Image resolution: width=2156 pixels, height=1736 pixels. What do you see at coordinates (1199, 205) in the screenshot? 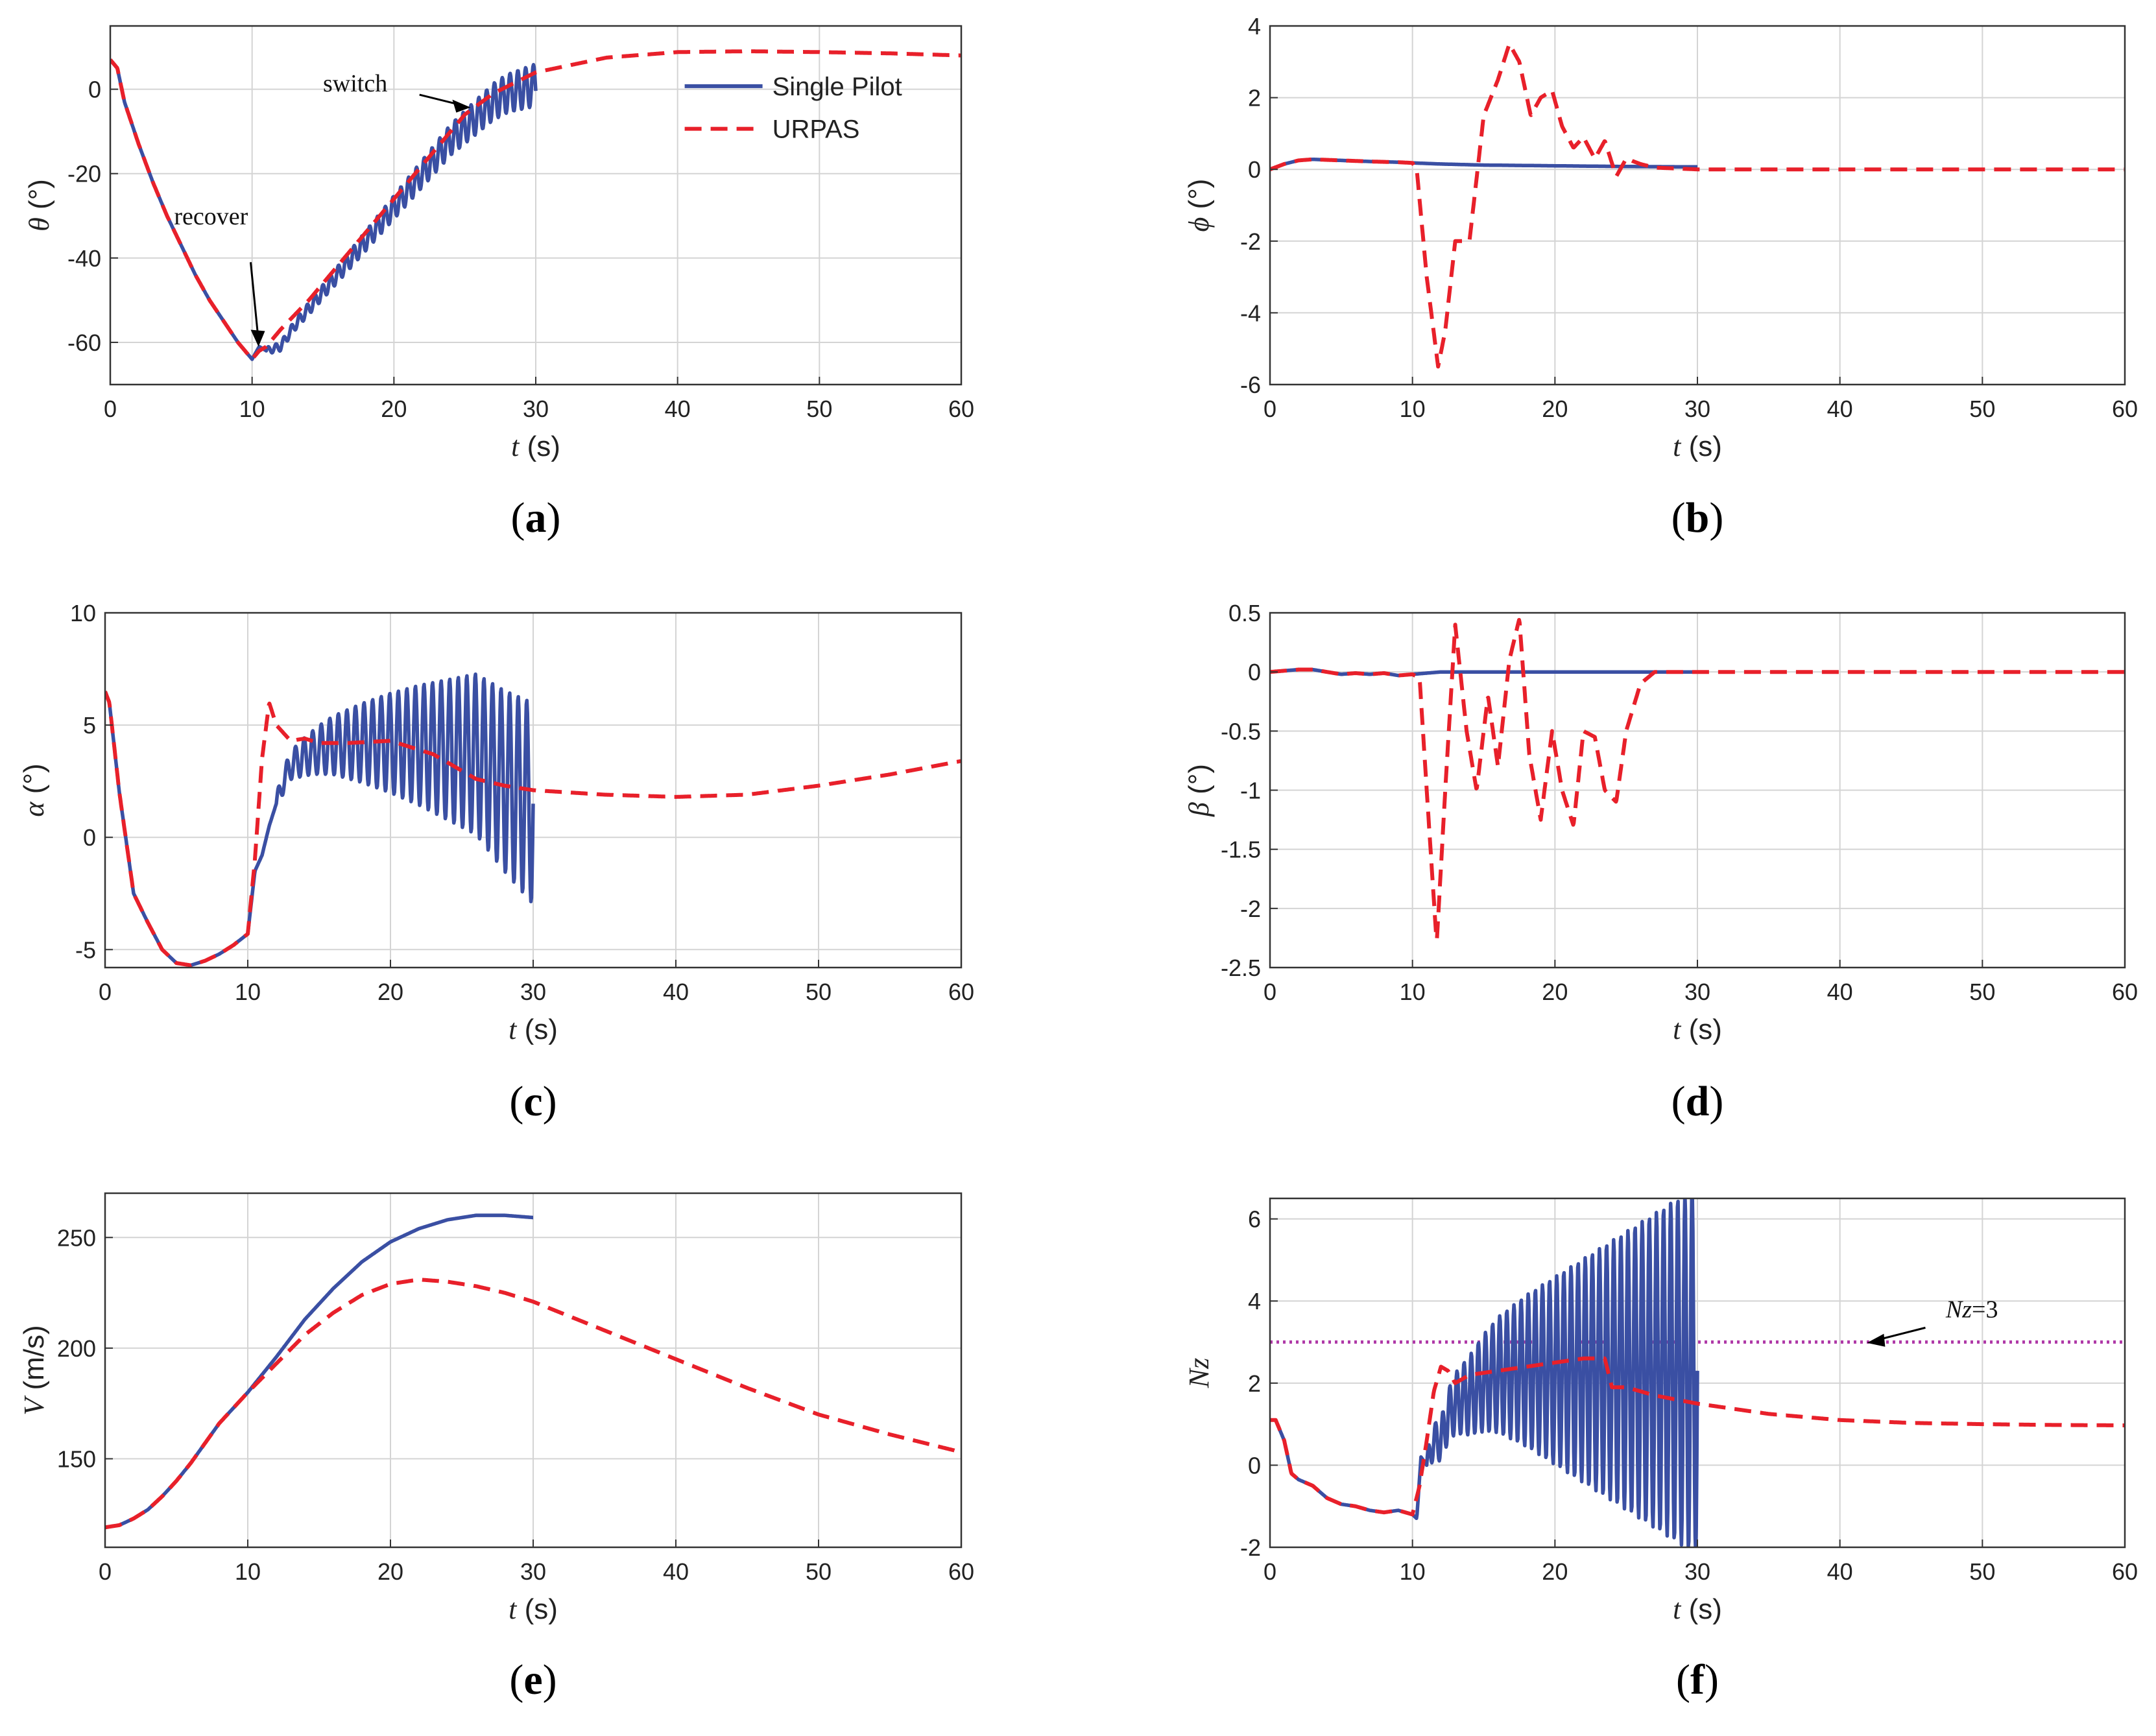
I see `y-axis-label: ϕ (°)` at bounding box center [1199, 205].